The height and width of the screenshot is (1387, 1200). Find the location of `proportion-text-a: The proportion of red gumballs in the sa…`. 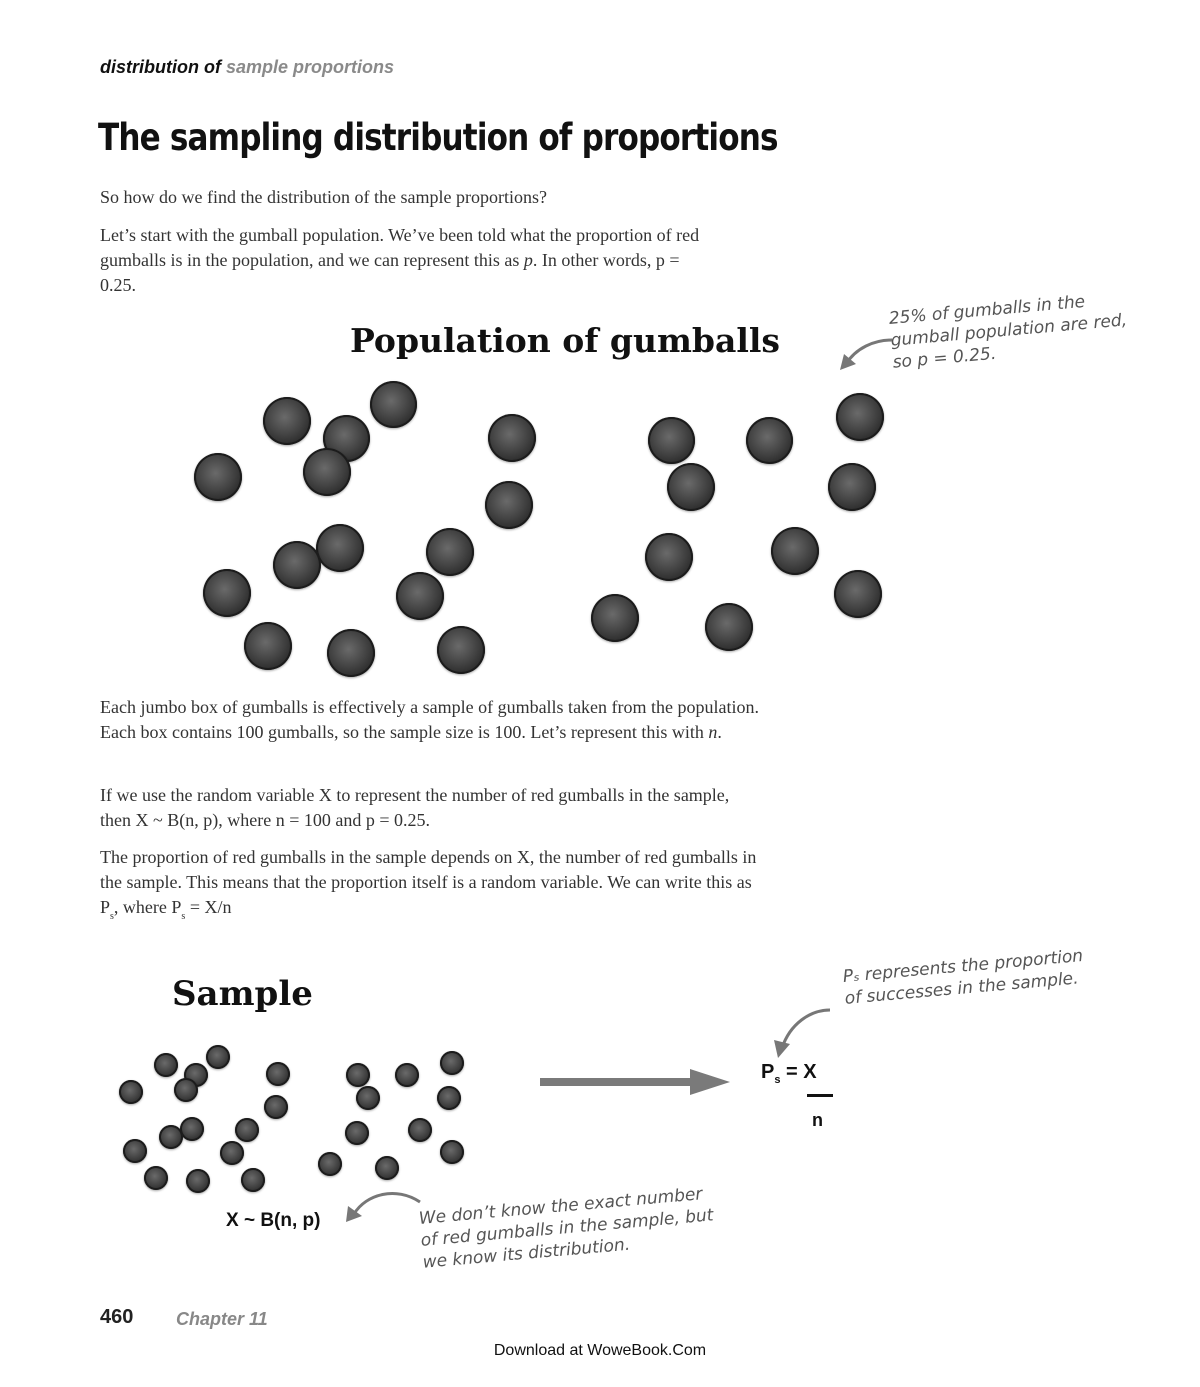

proportion-text-a: The proportion of red gumballs in the sa… is located at coordinates (428, 882).